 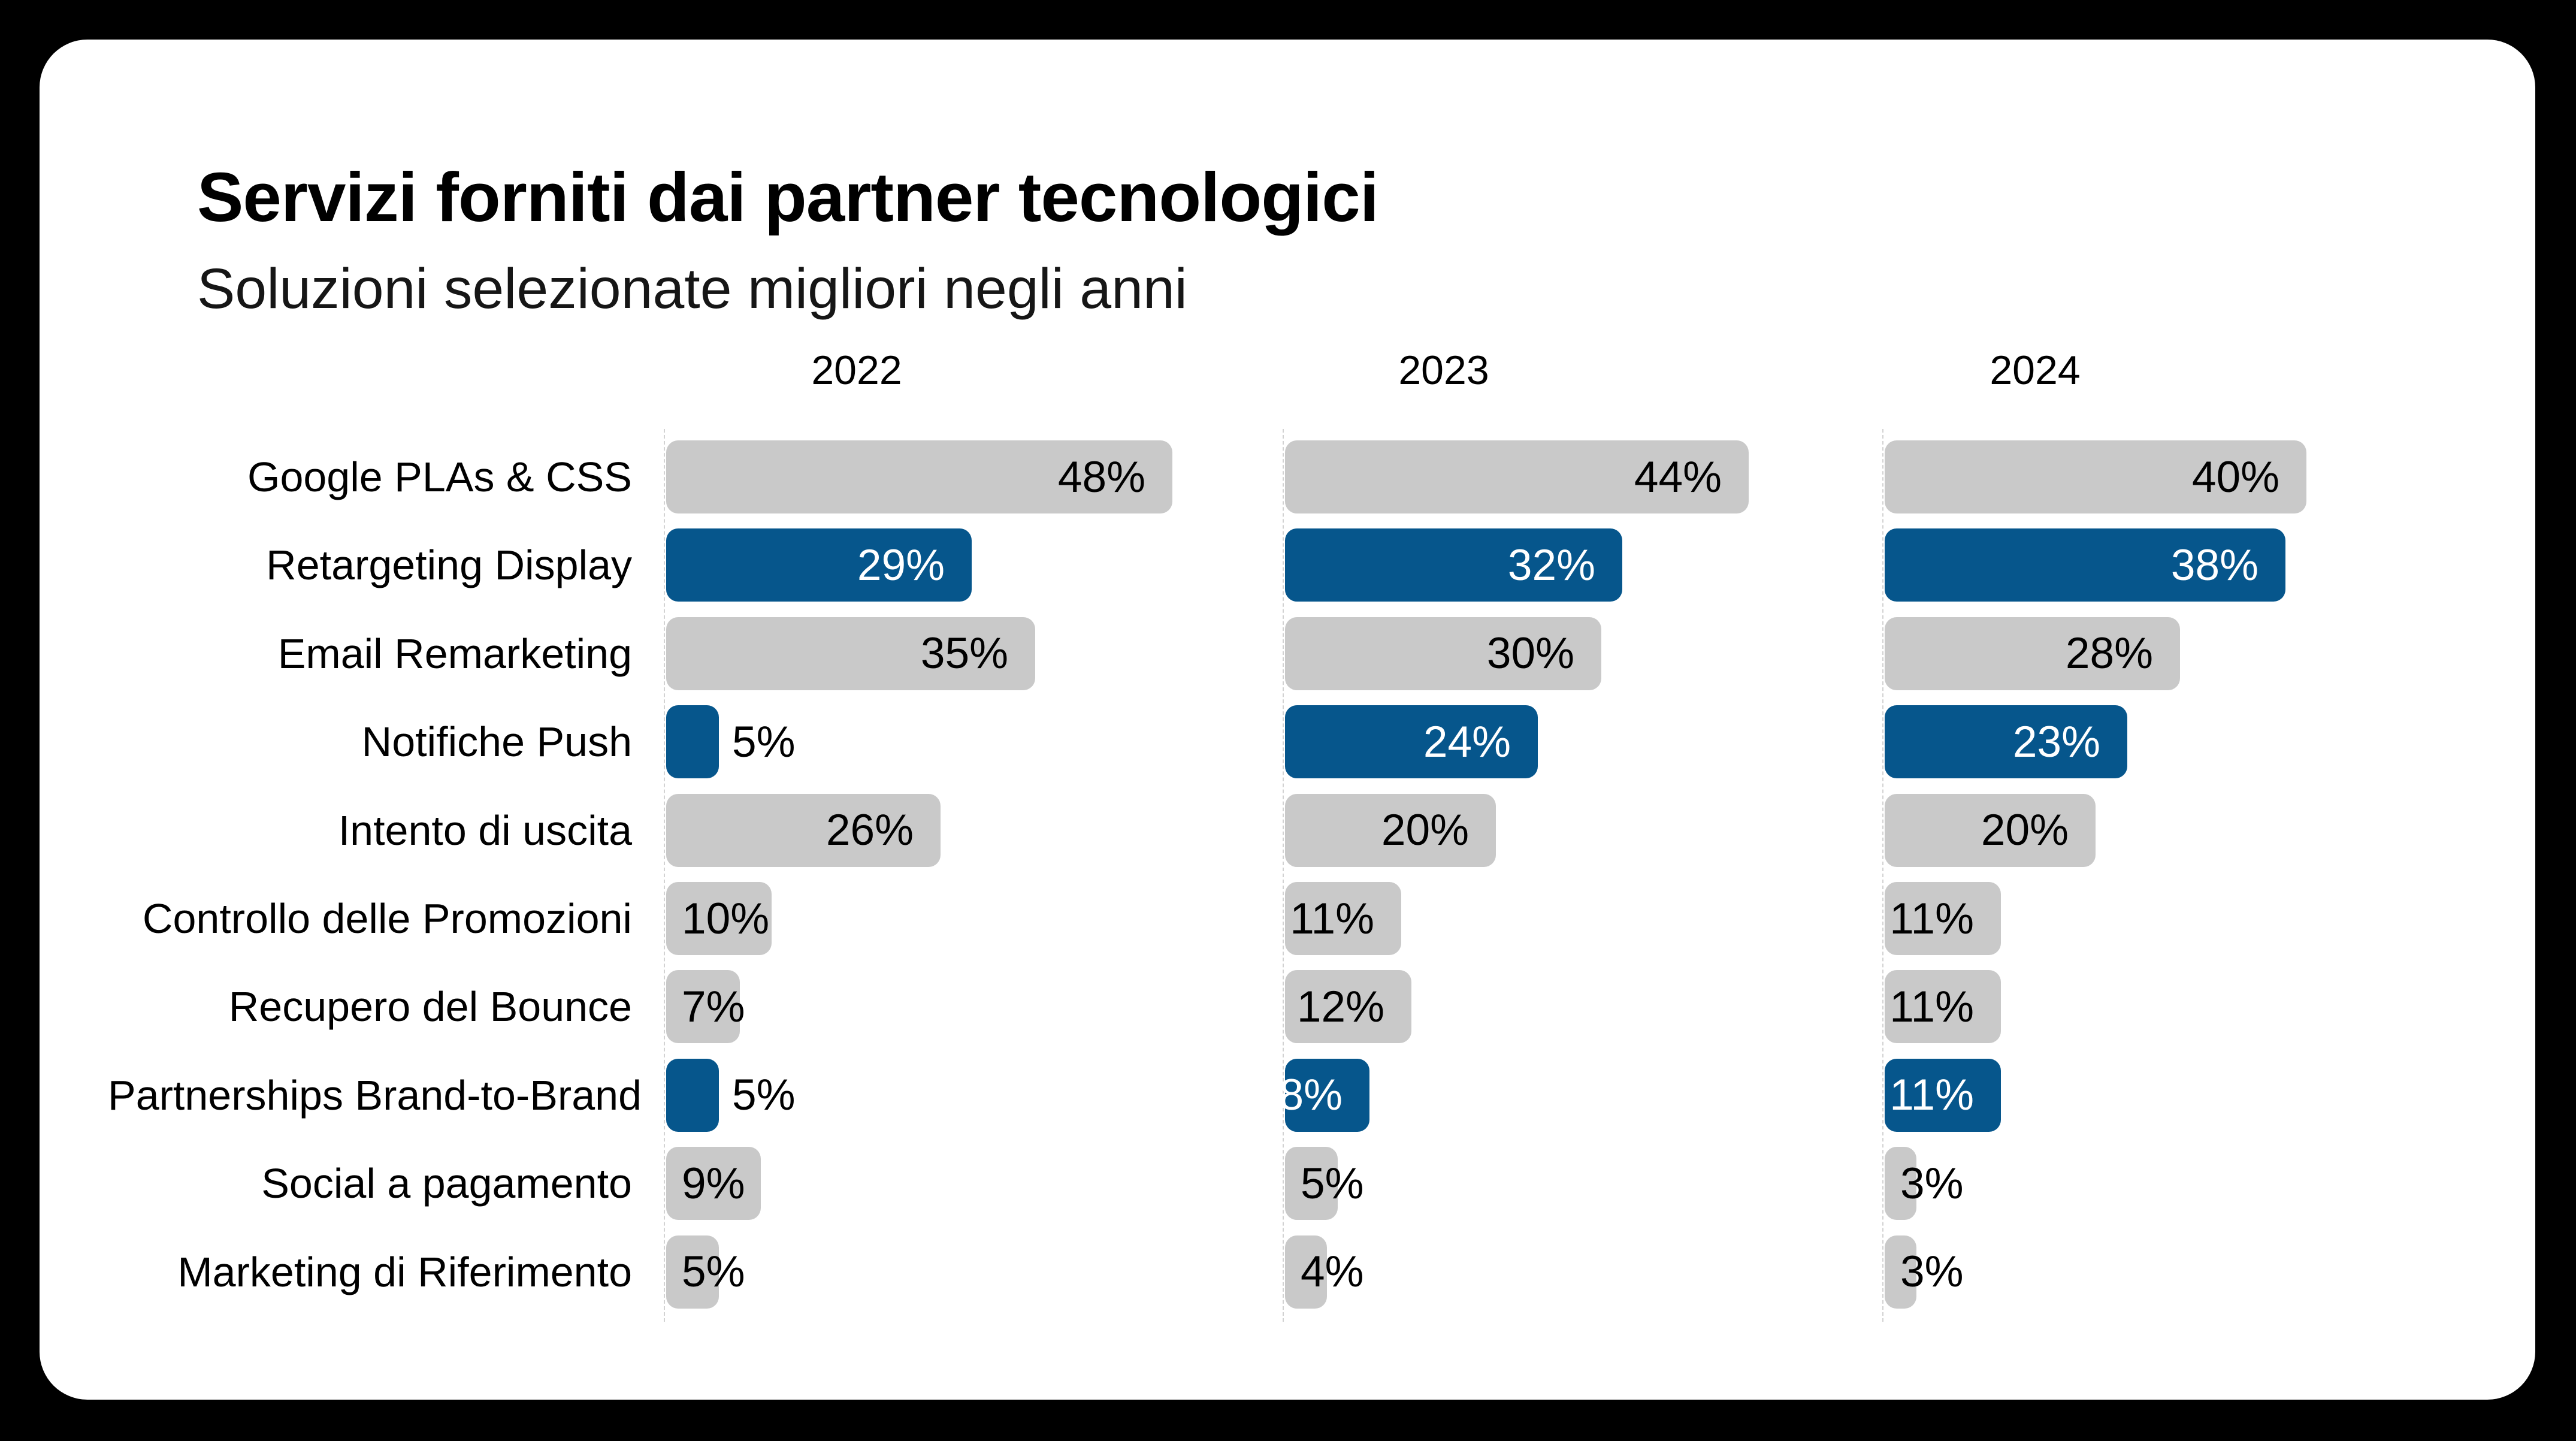 What do you see at coordinates (901, 565) in the screenshot?
I see `bar-value-label: 29%` at bounding box center [901, 565].